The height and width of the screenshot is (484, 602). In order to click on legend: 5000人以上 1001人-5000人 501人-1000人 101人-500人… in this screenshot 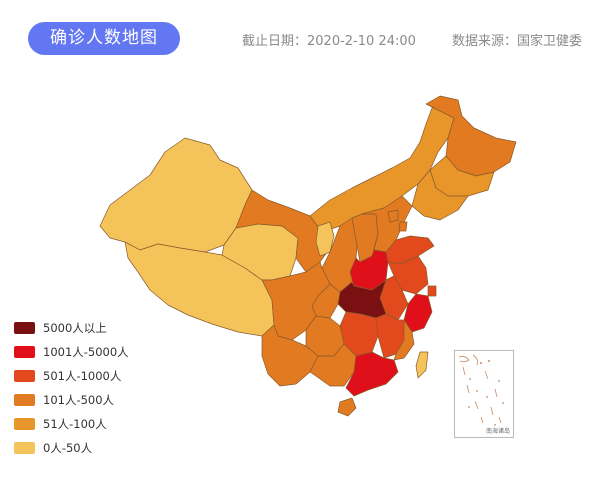, I will do `click(71, 388)`.